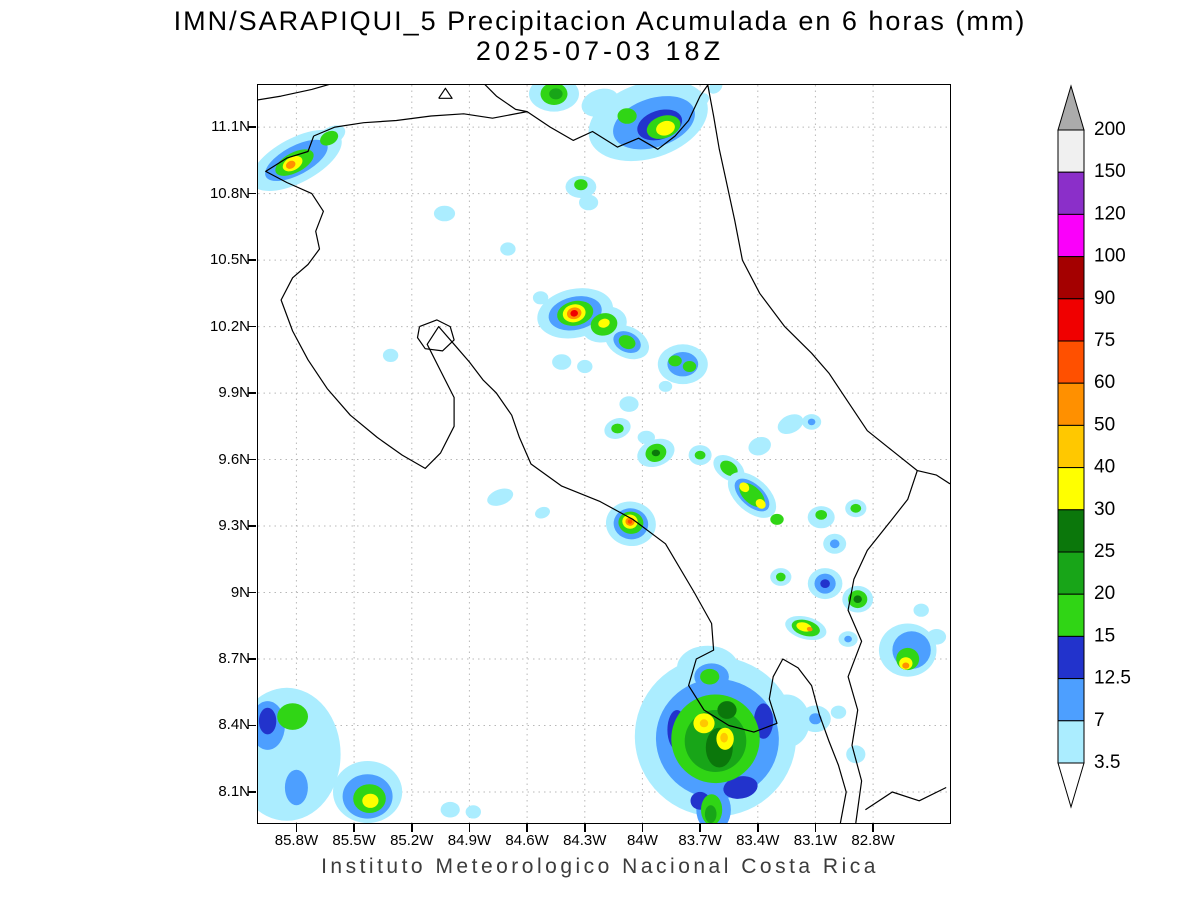 The image size is (1200, 900). Describe the element at coordinates (230, 127) in the screenshot. I see `y-axis-label: 11.1N` at that location.